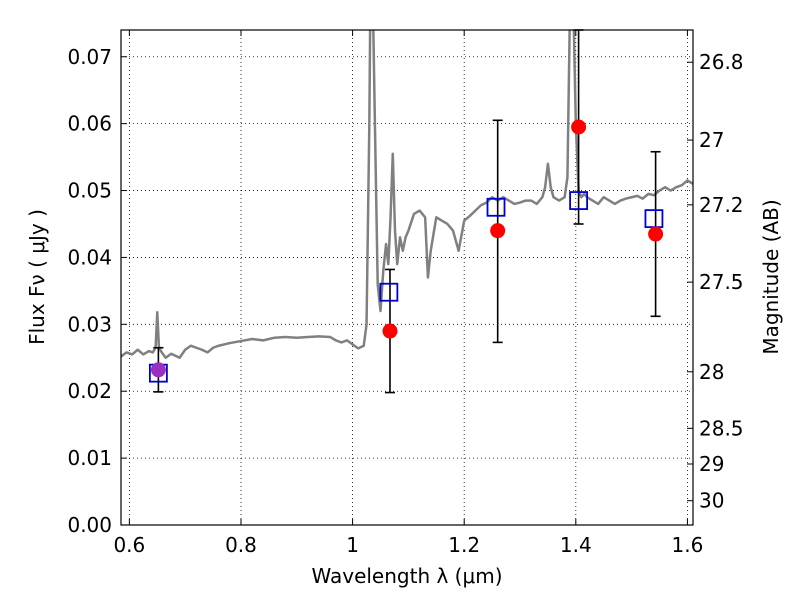 The width and height of the screenshot is (800, 600). Describe the element at coordinates (89, 525) in the screenshot. I see `y-tick-label: 0.00` at that location.